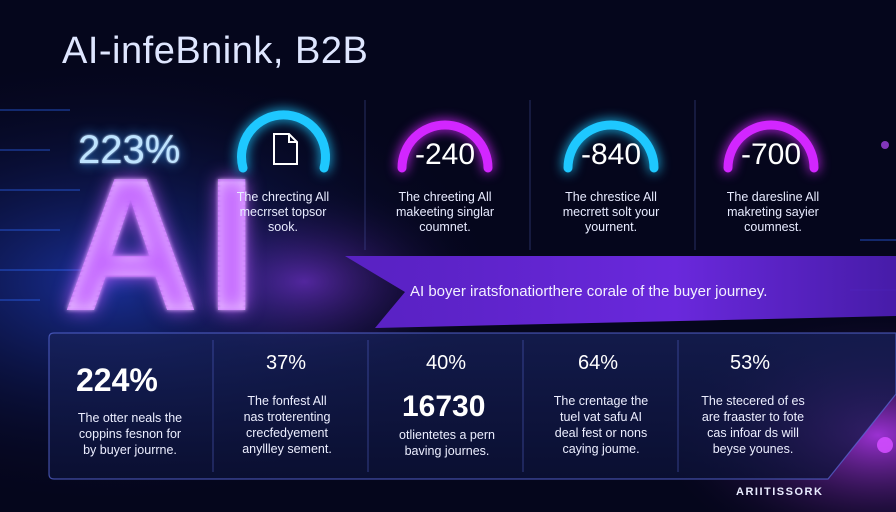 The width and height of the screenshot is (896, 512). I want to click on gauge-value-3: -840, so click(611, 154).